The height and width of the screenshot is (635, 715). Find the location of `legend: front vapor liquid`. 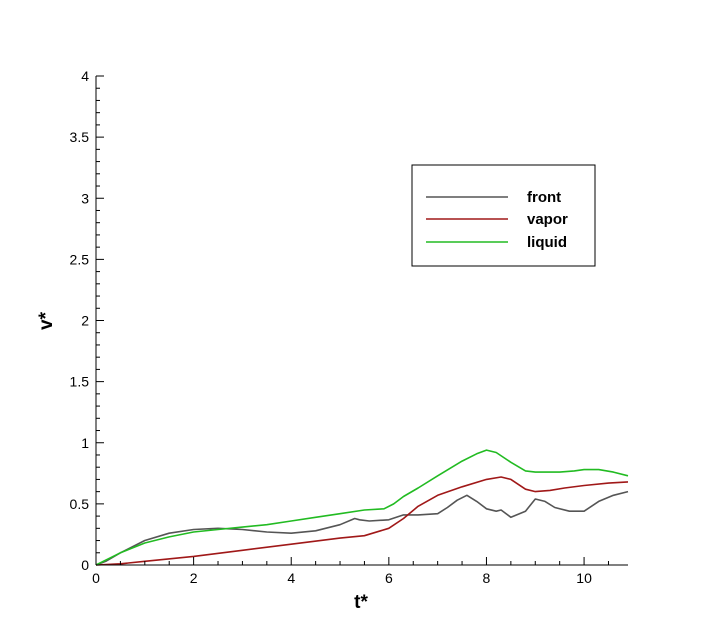

legend: front vapor liquid is located at coordinates (503, 215).